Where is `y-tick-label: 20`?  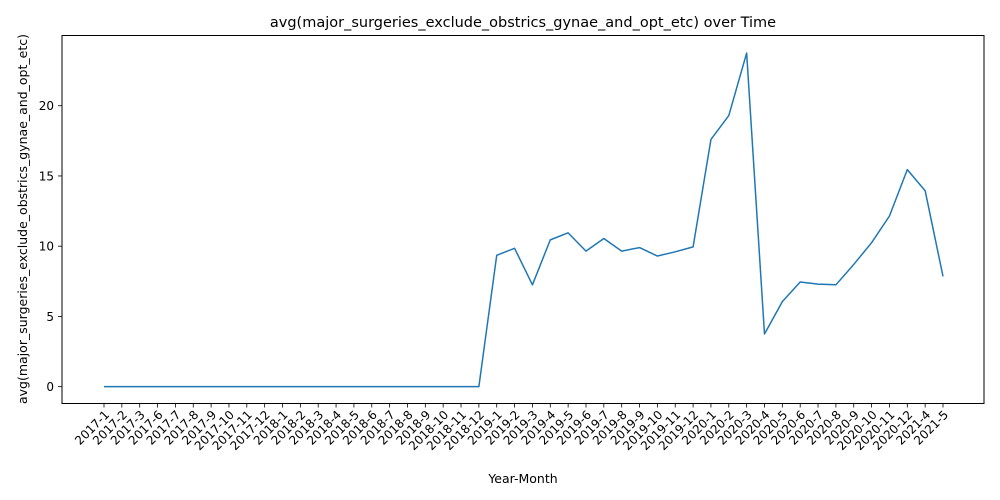
y-tick-label: 20 is located at coordinates (46, 106).